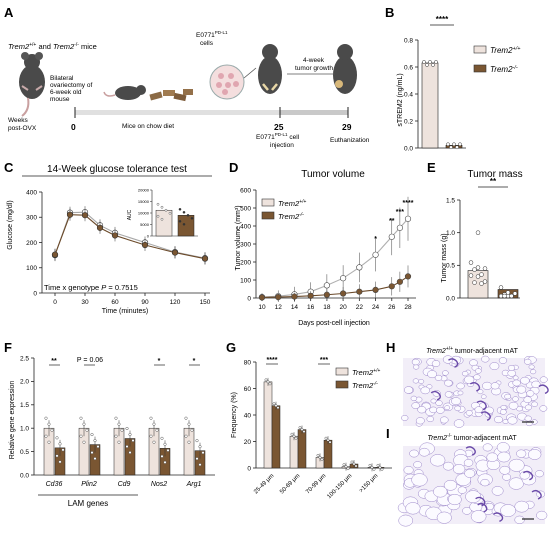  What do you see at coordinates (144, 201) in the screenshot?
I see `c-inset-y-tick-label: 15000` at bounding box center [144, 201].